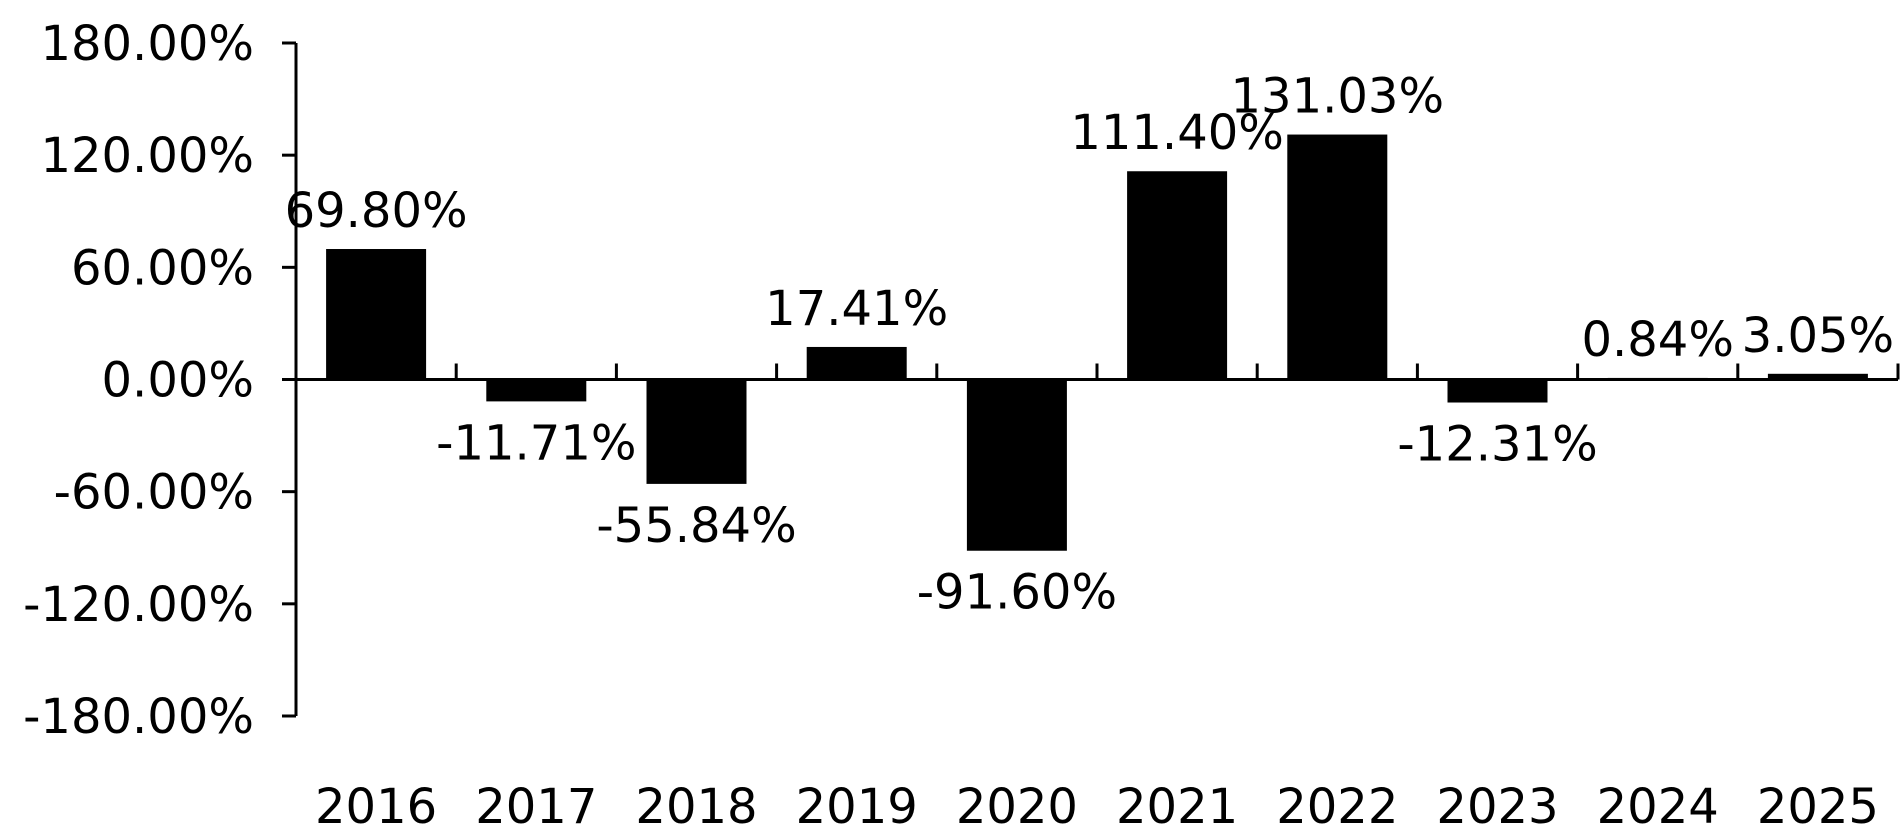  Describe the element at coordinates (376, 211) in the screenshot. I see `data-label: 69.80%` at that location.